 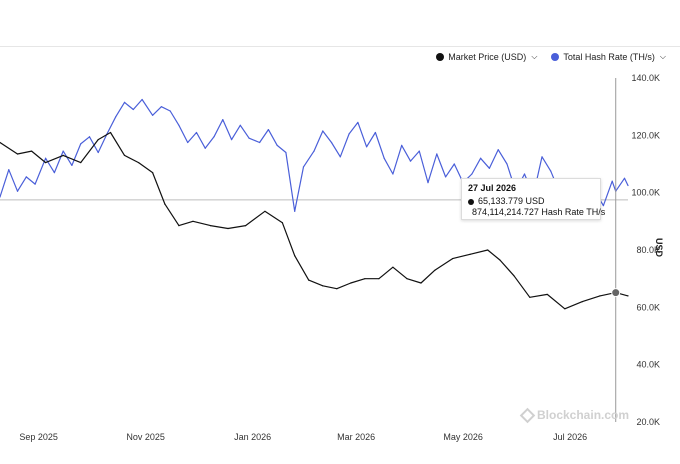 I want to click on legend-marker-market-price, so click(x=440, y=57).